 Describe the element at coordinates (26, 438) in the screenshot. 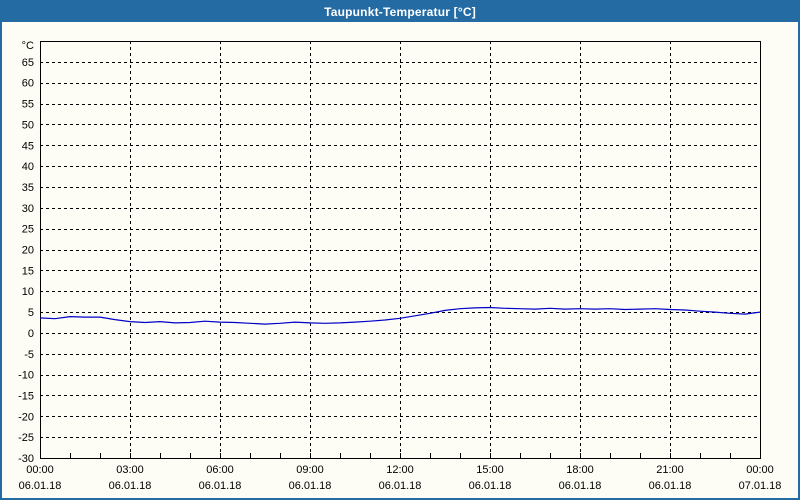

I see `y-tick-label: -25` at that location.